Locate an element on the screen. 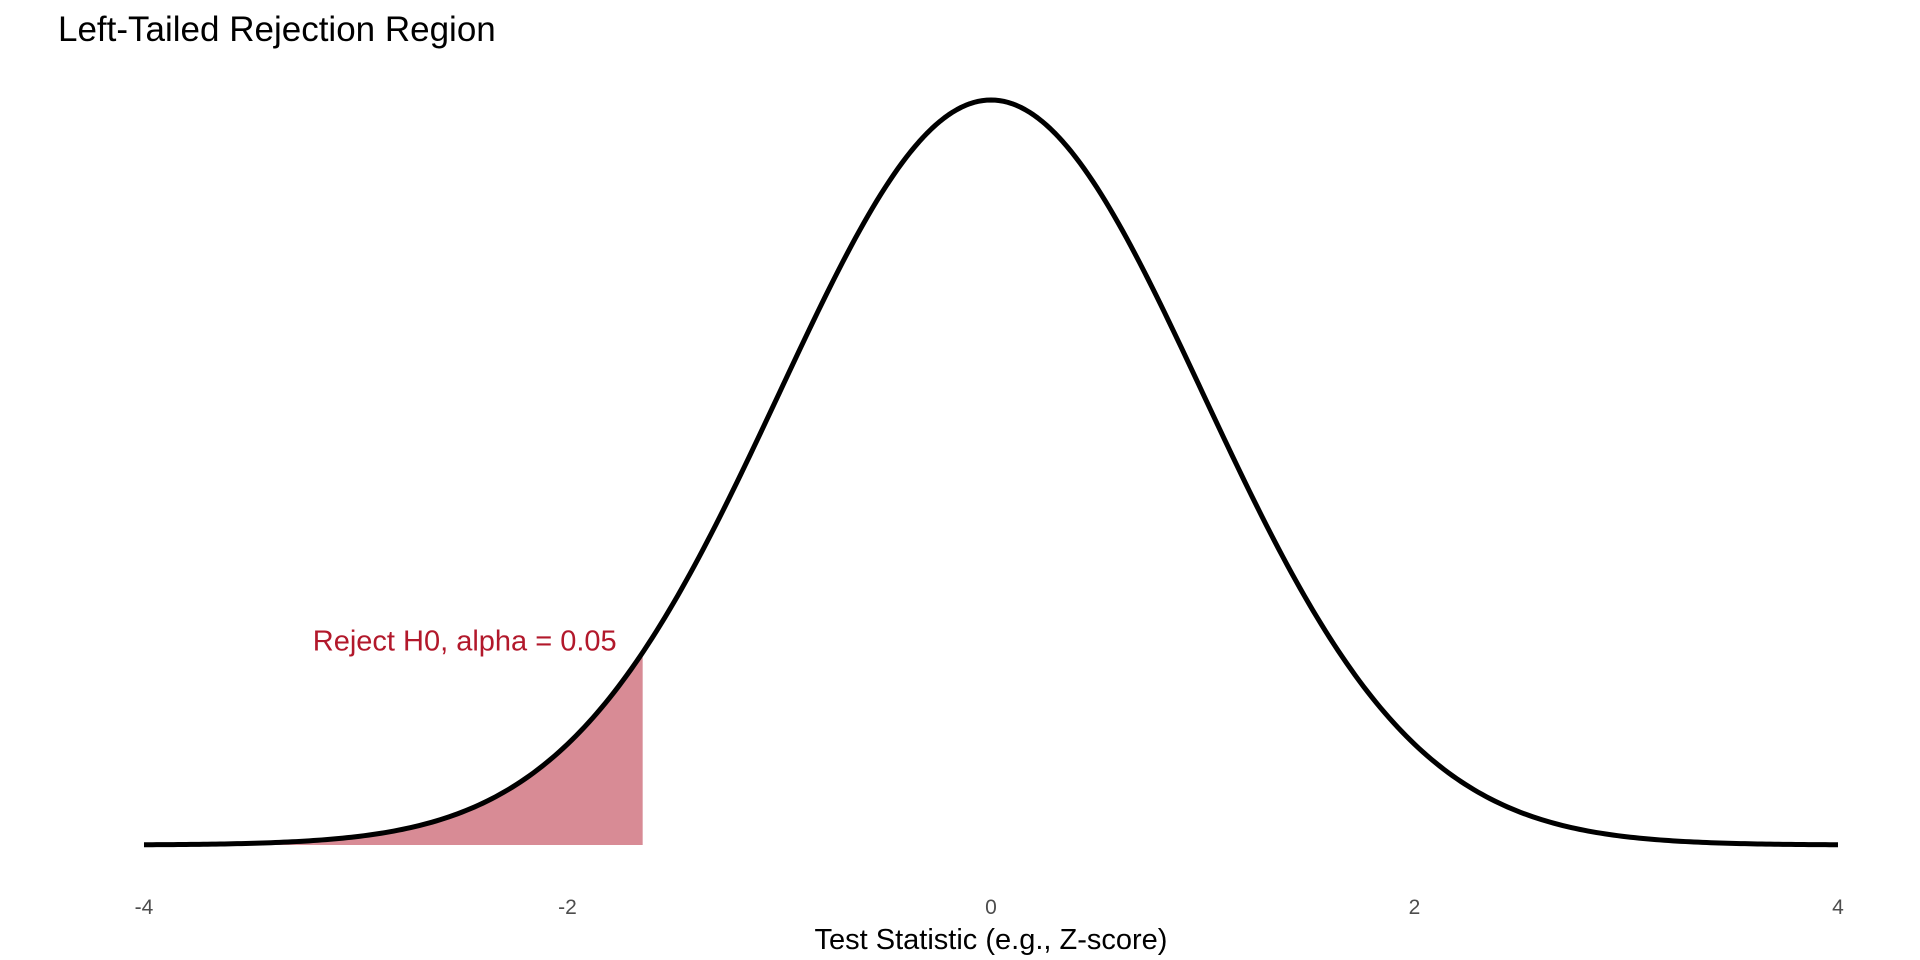 The height and width of the screenshot is (960, 1920). chart-title: Left-Tailed Rejection Region is located at coordinates (277, 29).